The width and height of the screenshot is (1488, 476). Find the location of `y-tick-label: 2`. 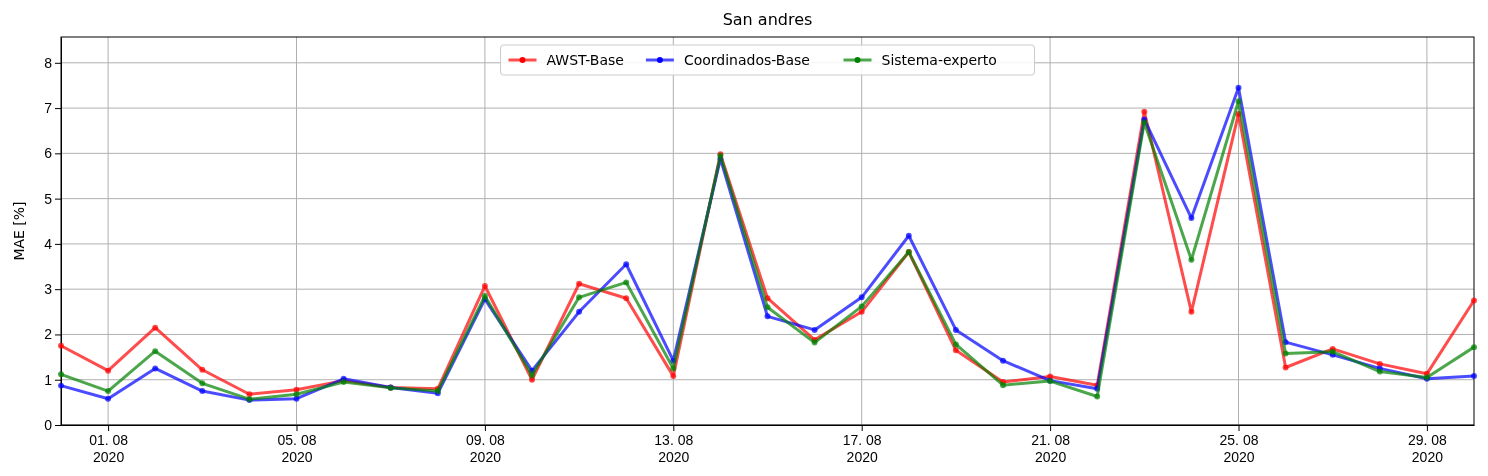

y-tick-label: 2 is located at coordinates (48, 334).